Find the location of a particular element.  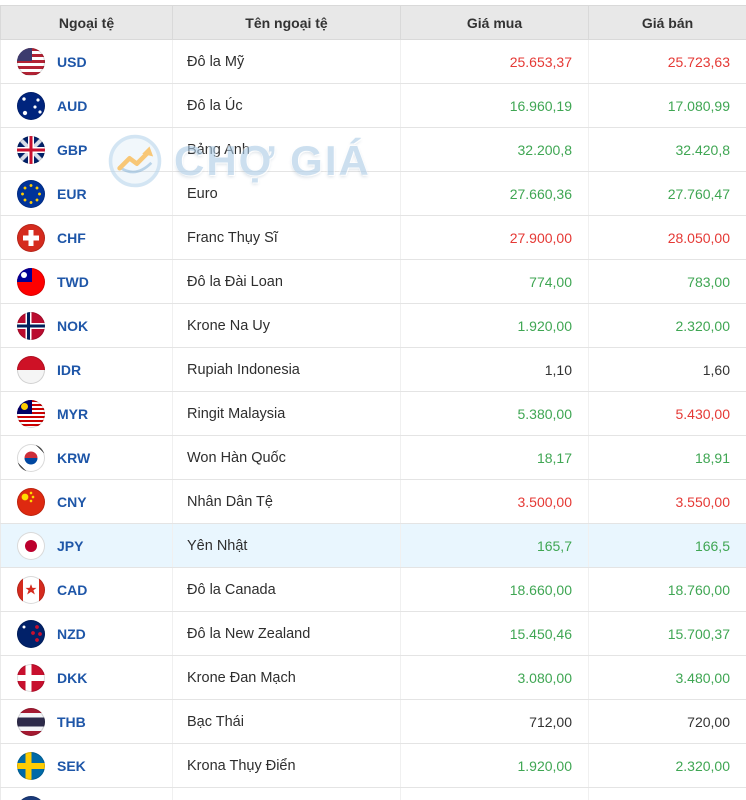

sell-price: 25.723,63 is located at coordinates (667, 61).